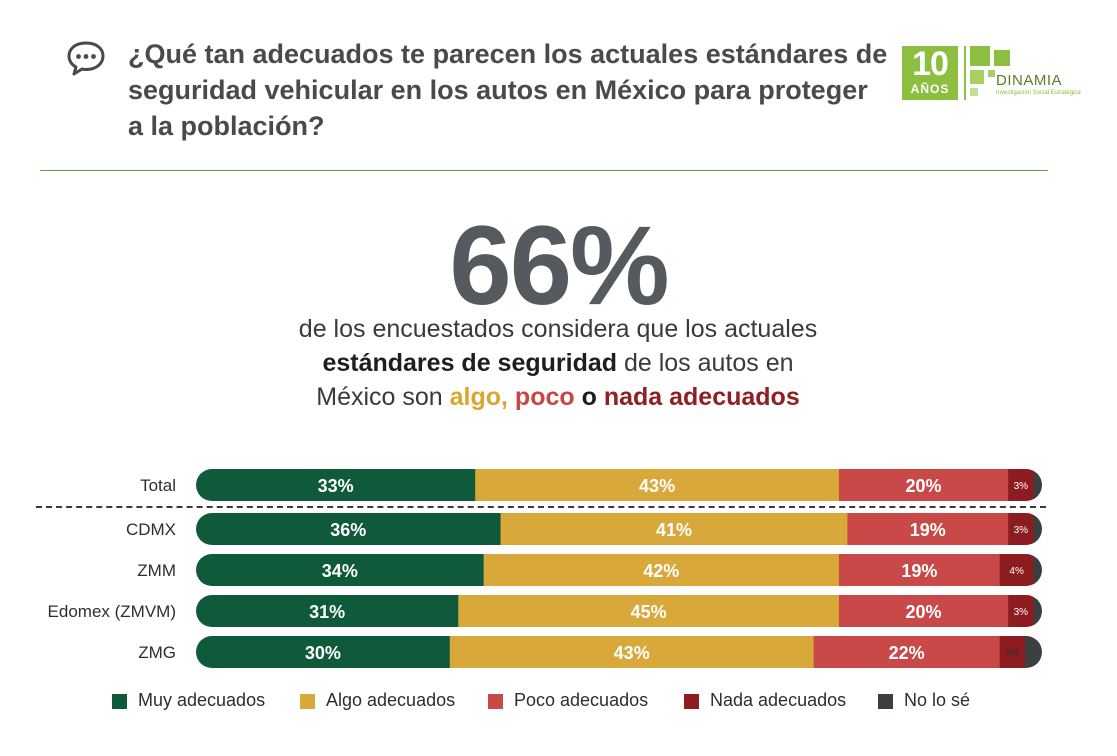 The height and width of the screenshot is (756, 1117). What do you see at coordinates (990, 71) in the screenshot?
I see `logo-squares-icon` at bounding box center [990, 71].